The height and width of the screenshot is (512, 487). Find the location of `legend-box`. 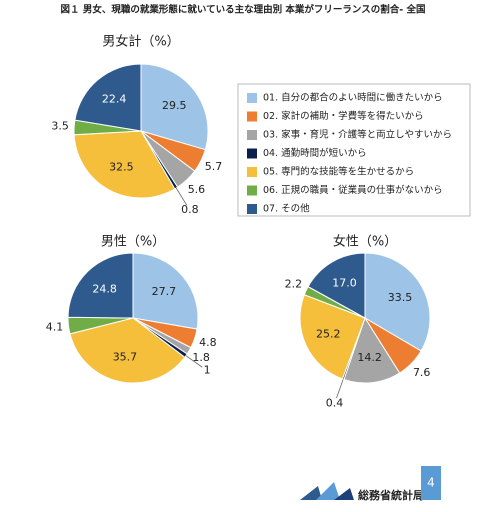

legend-box is located at coordinates (354, 150).